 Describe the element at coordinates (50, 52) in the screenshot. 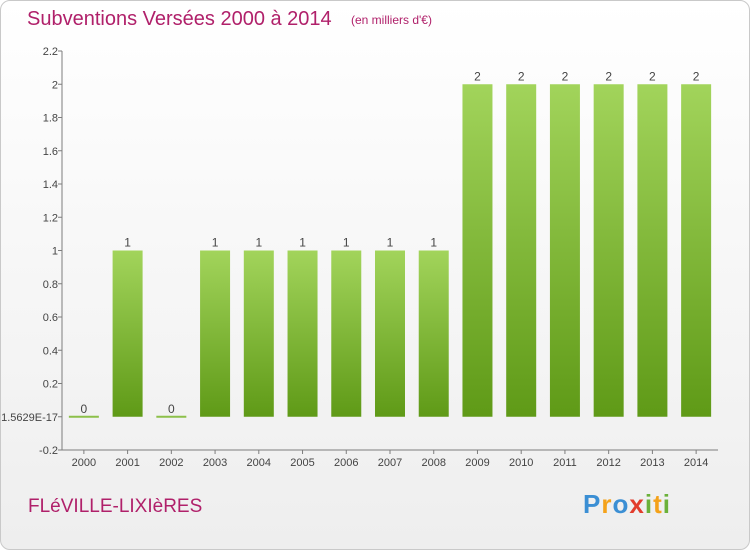

I see `y-tick-label: 2.2` at that location.